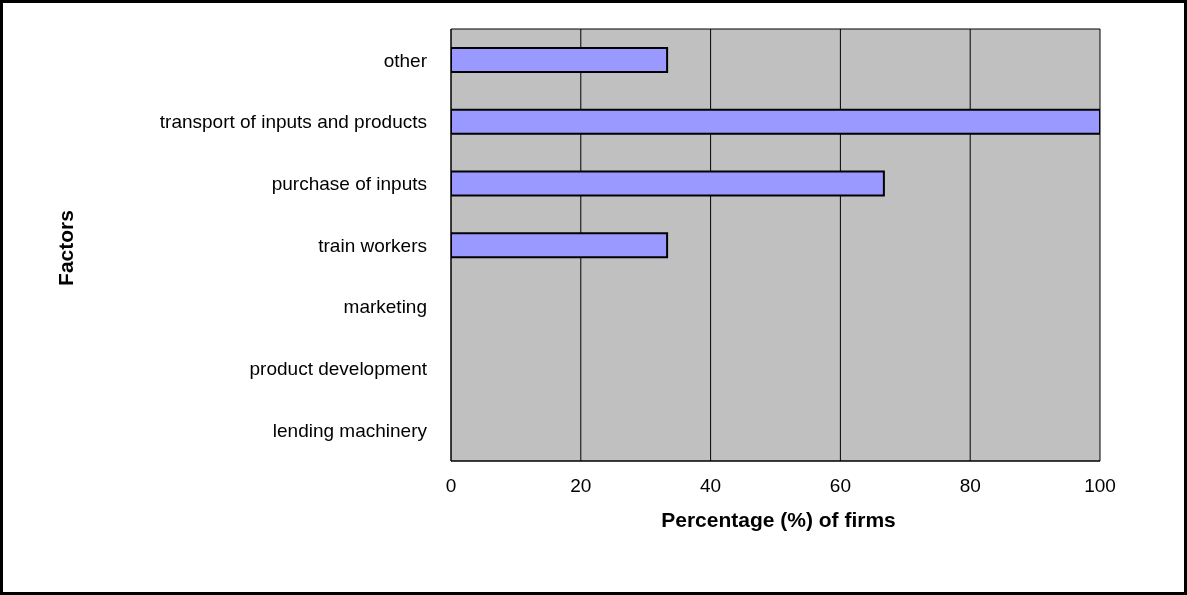  Describe the element at coordinates (372, 245) in the screenshot. I see `y-tick-label: train workers` at that location.